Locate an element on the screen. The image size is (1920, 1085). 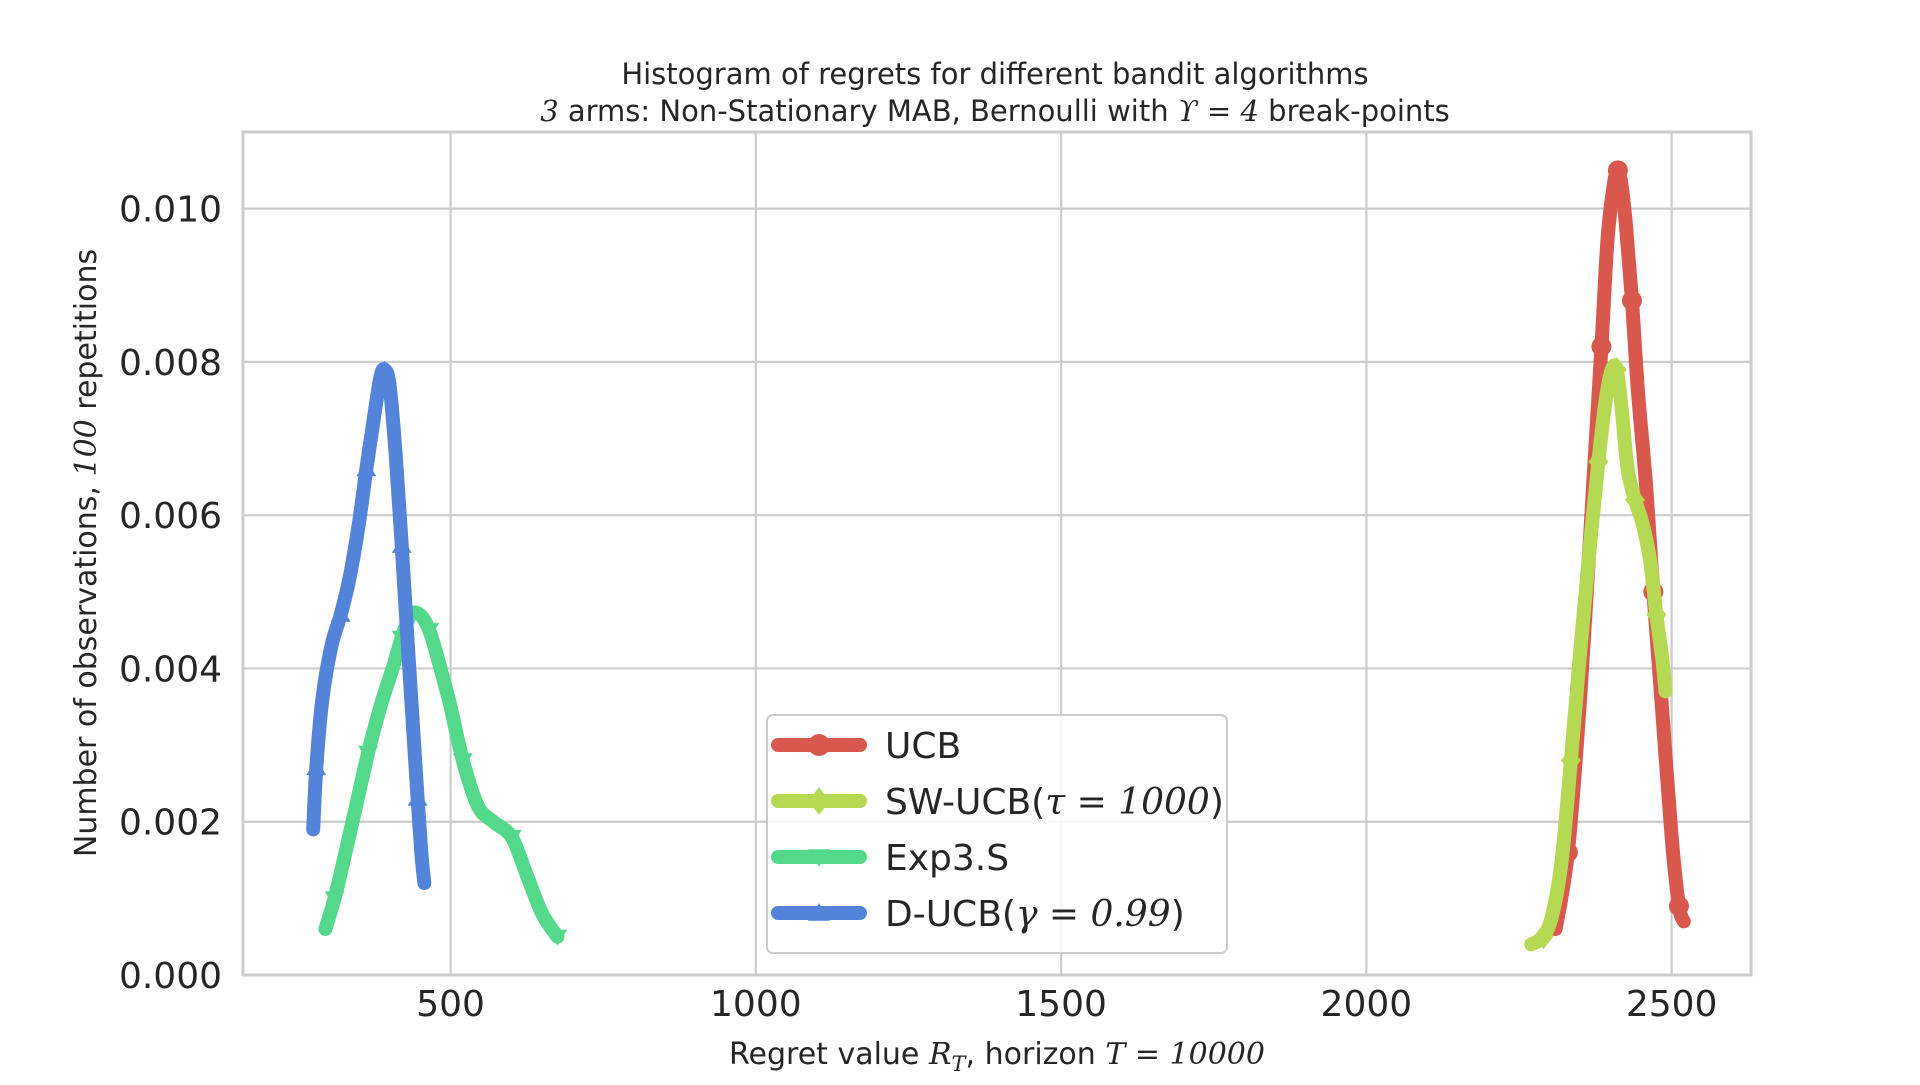
x-tick-label: 2500 is located at coordinates (1672, 1004).